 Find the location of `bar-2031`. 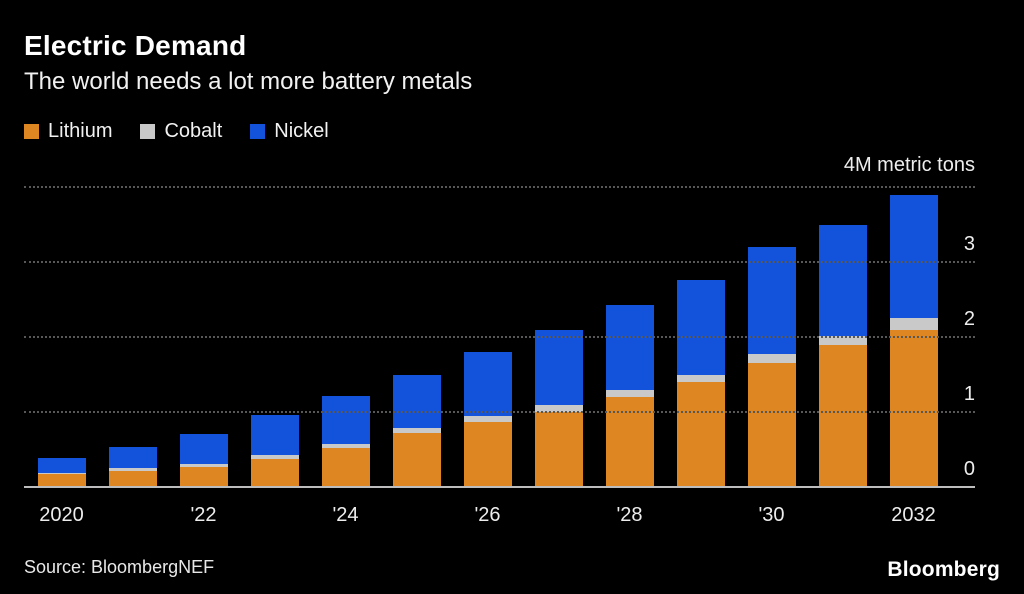

bar-2031 is located at coordinates (842, 355).